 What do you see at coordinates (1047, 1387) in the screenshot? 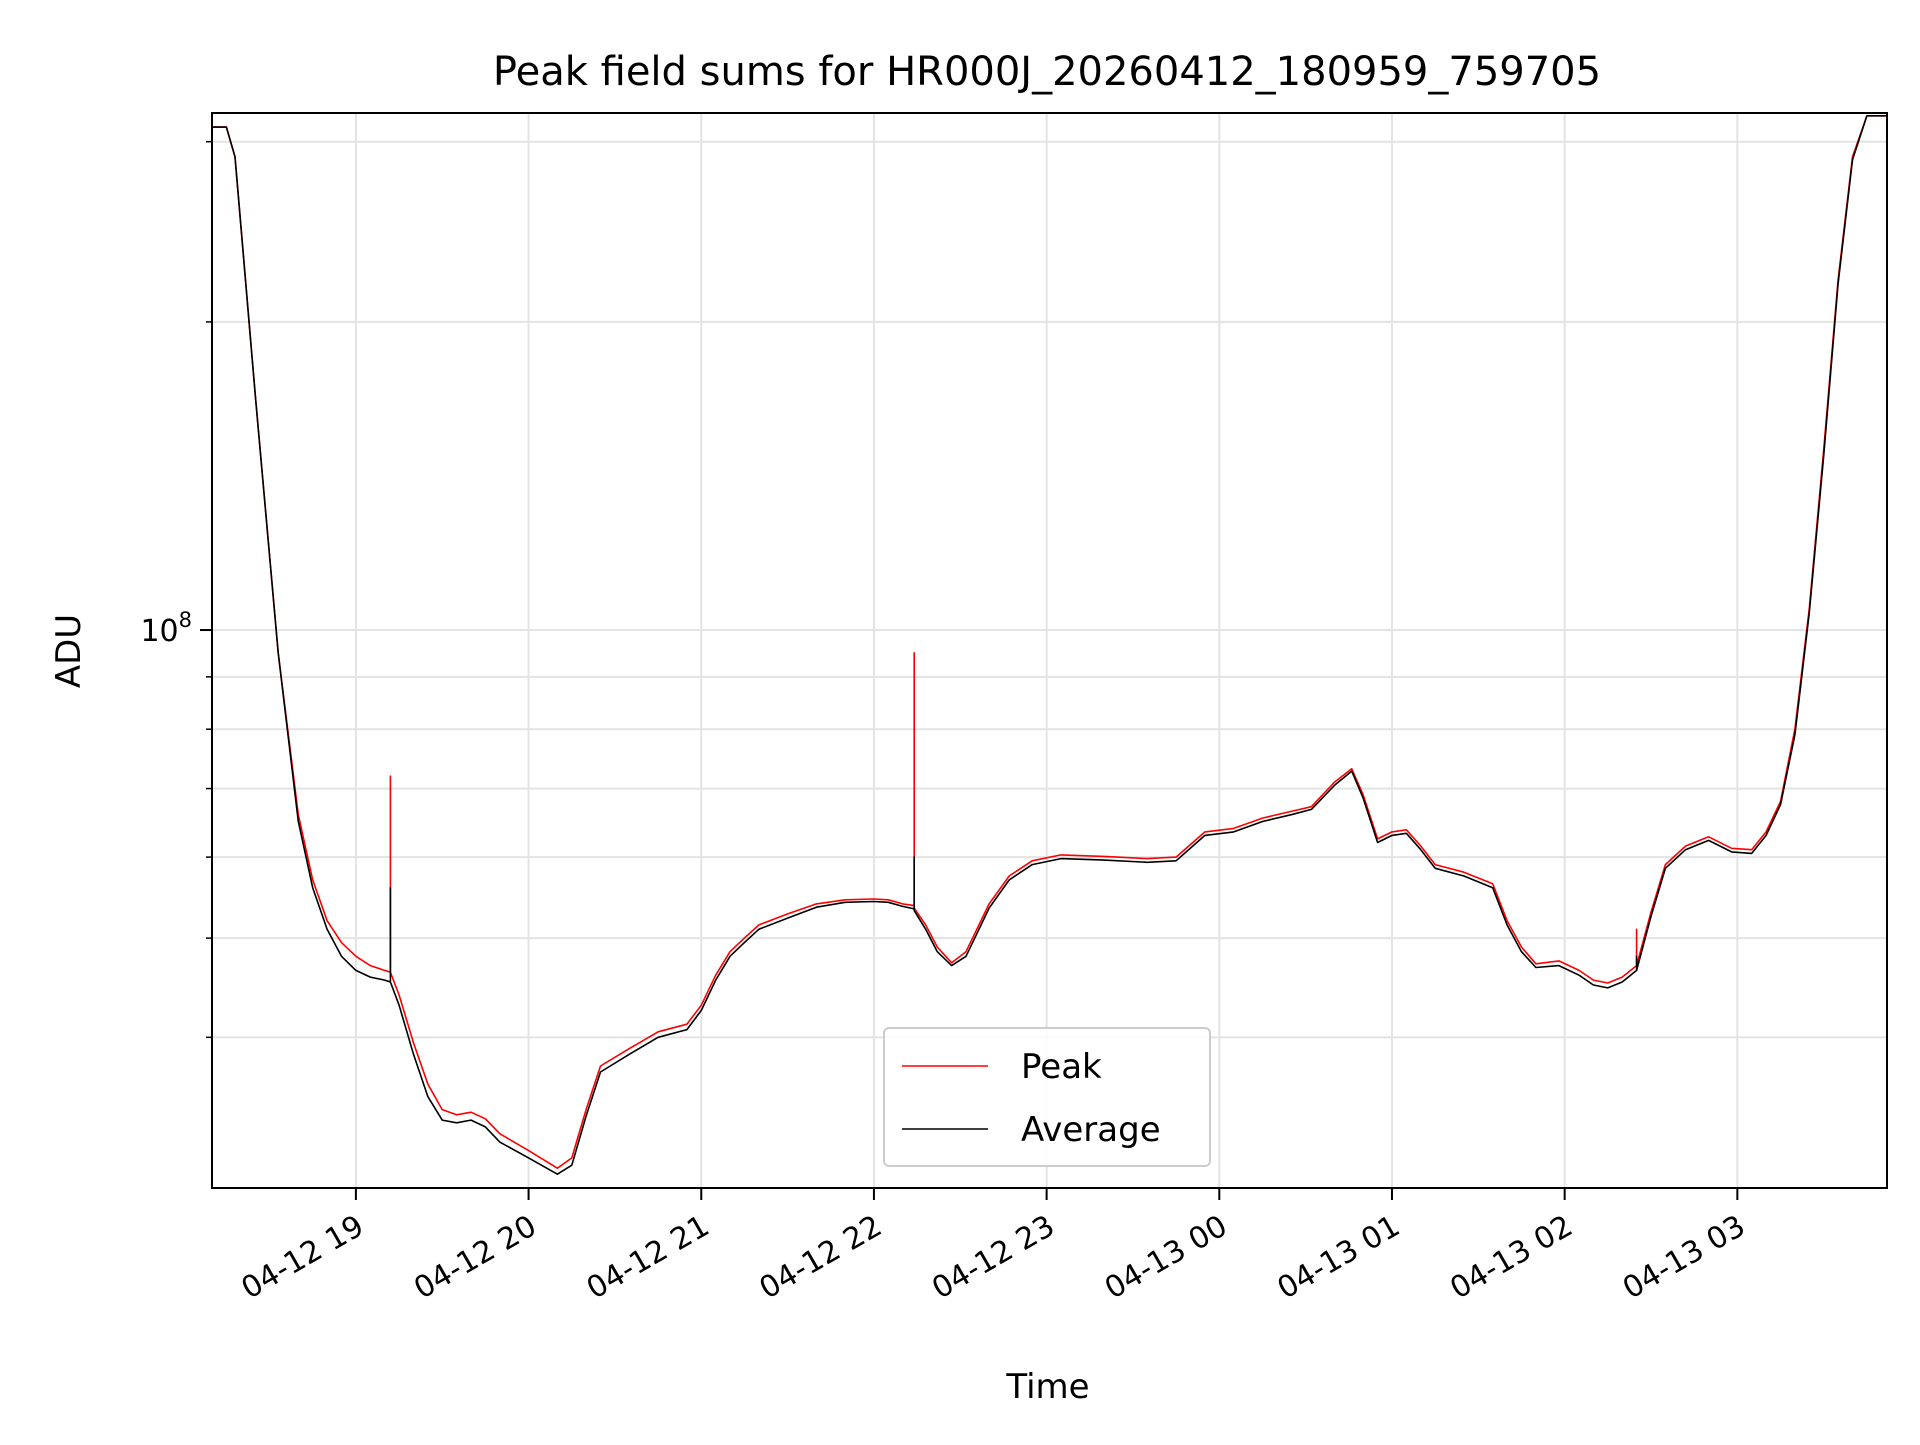
I see `x-axis-label: Time` at bounding box center [1047, 1387].